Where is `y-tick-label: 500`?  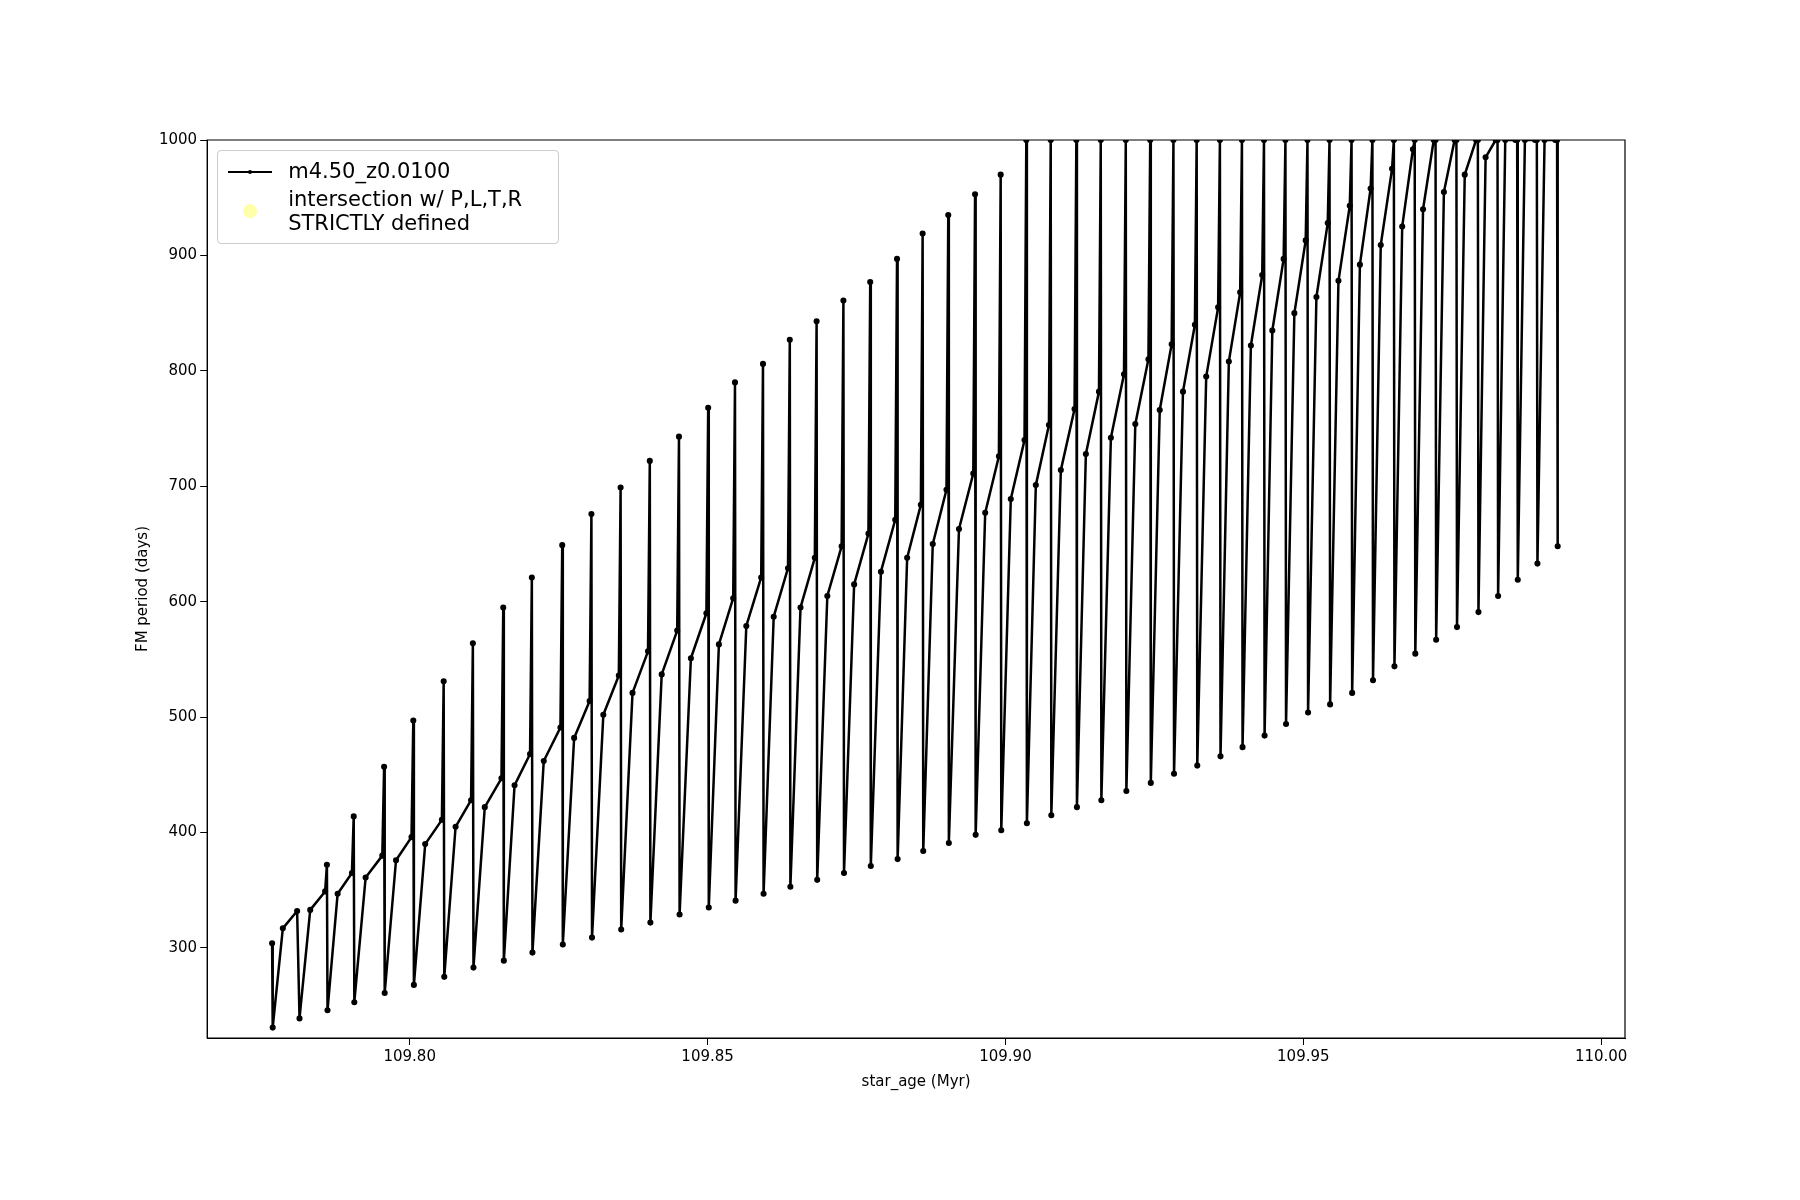
y-tick-label: 500 is located at coordinates (183, 716).